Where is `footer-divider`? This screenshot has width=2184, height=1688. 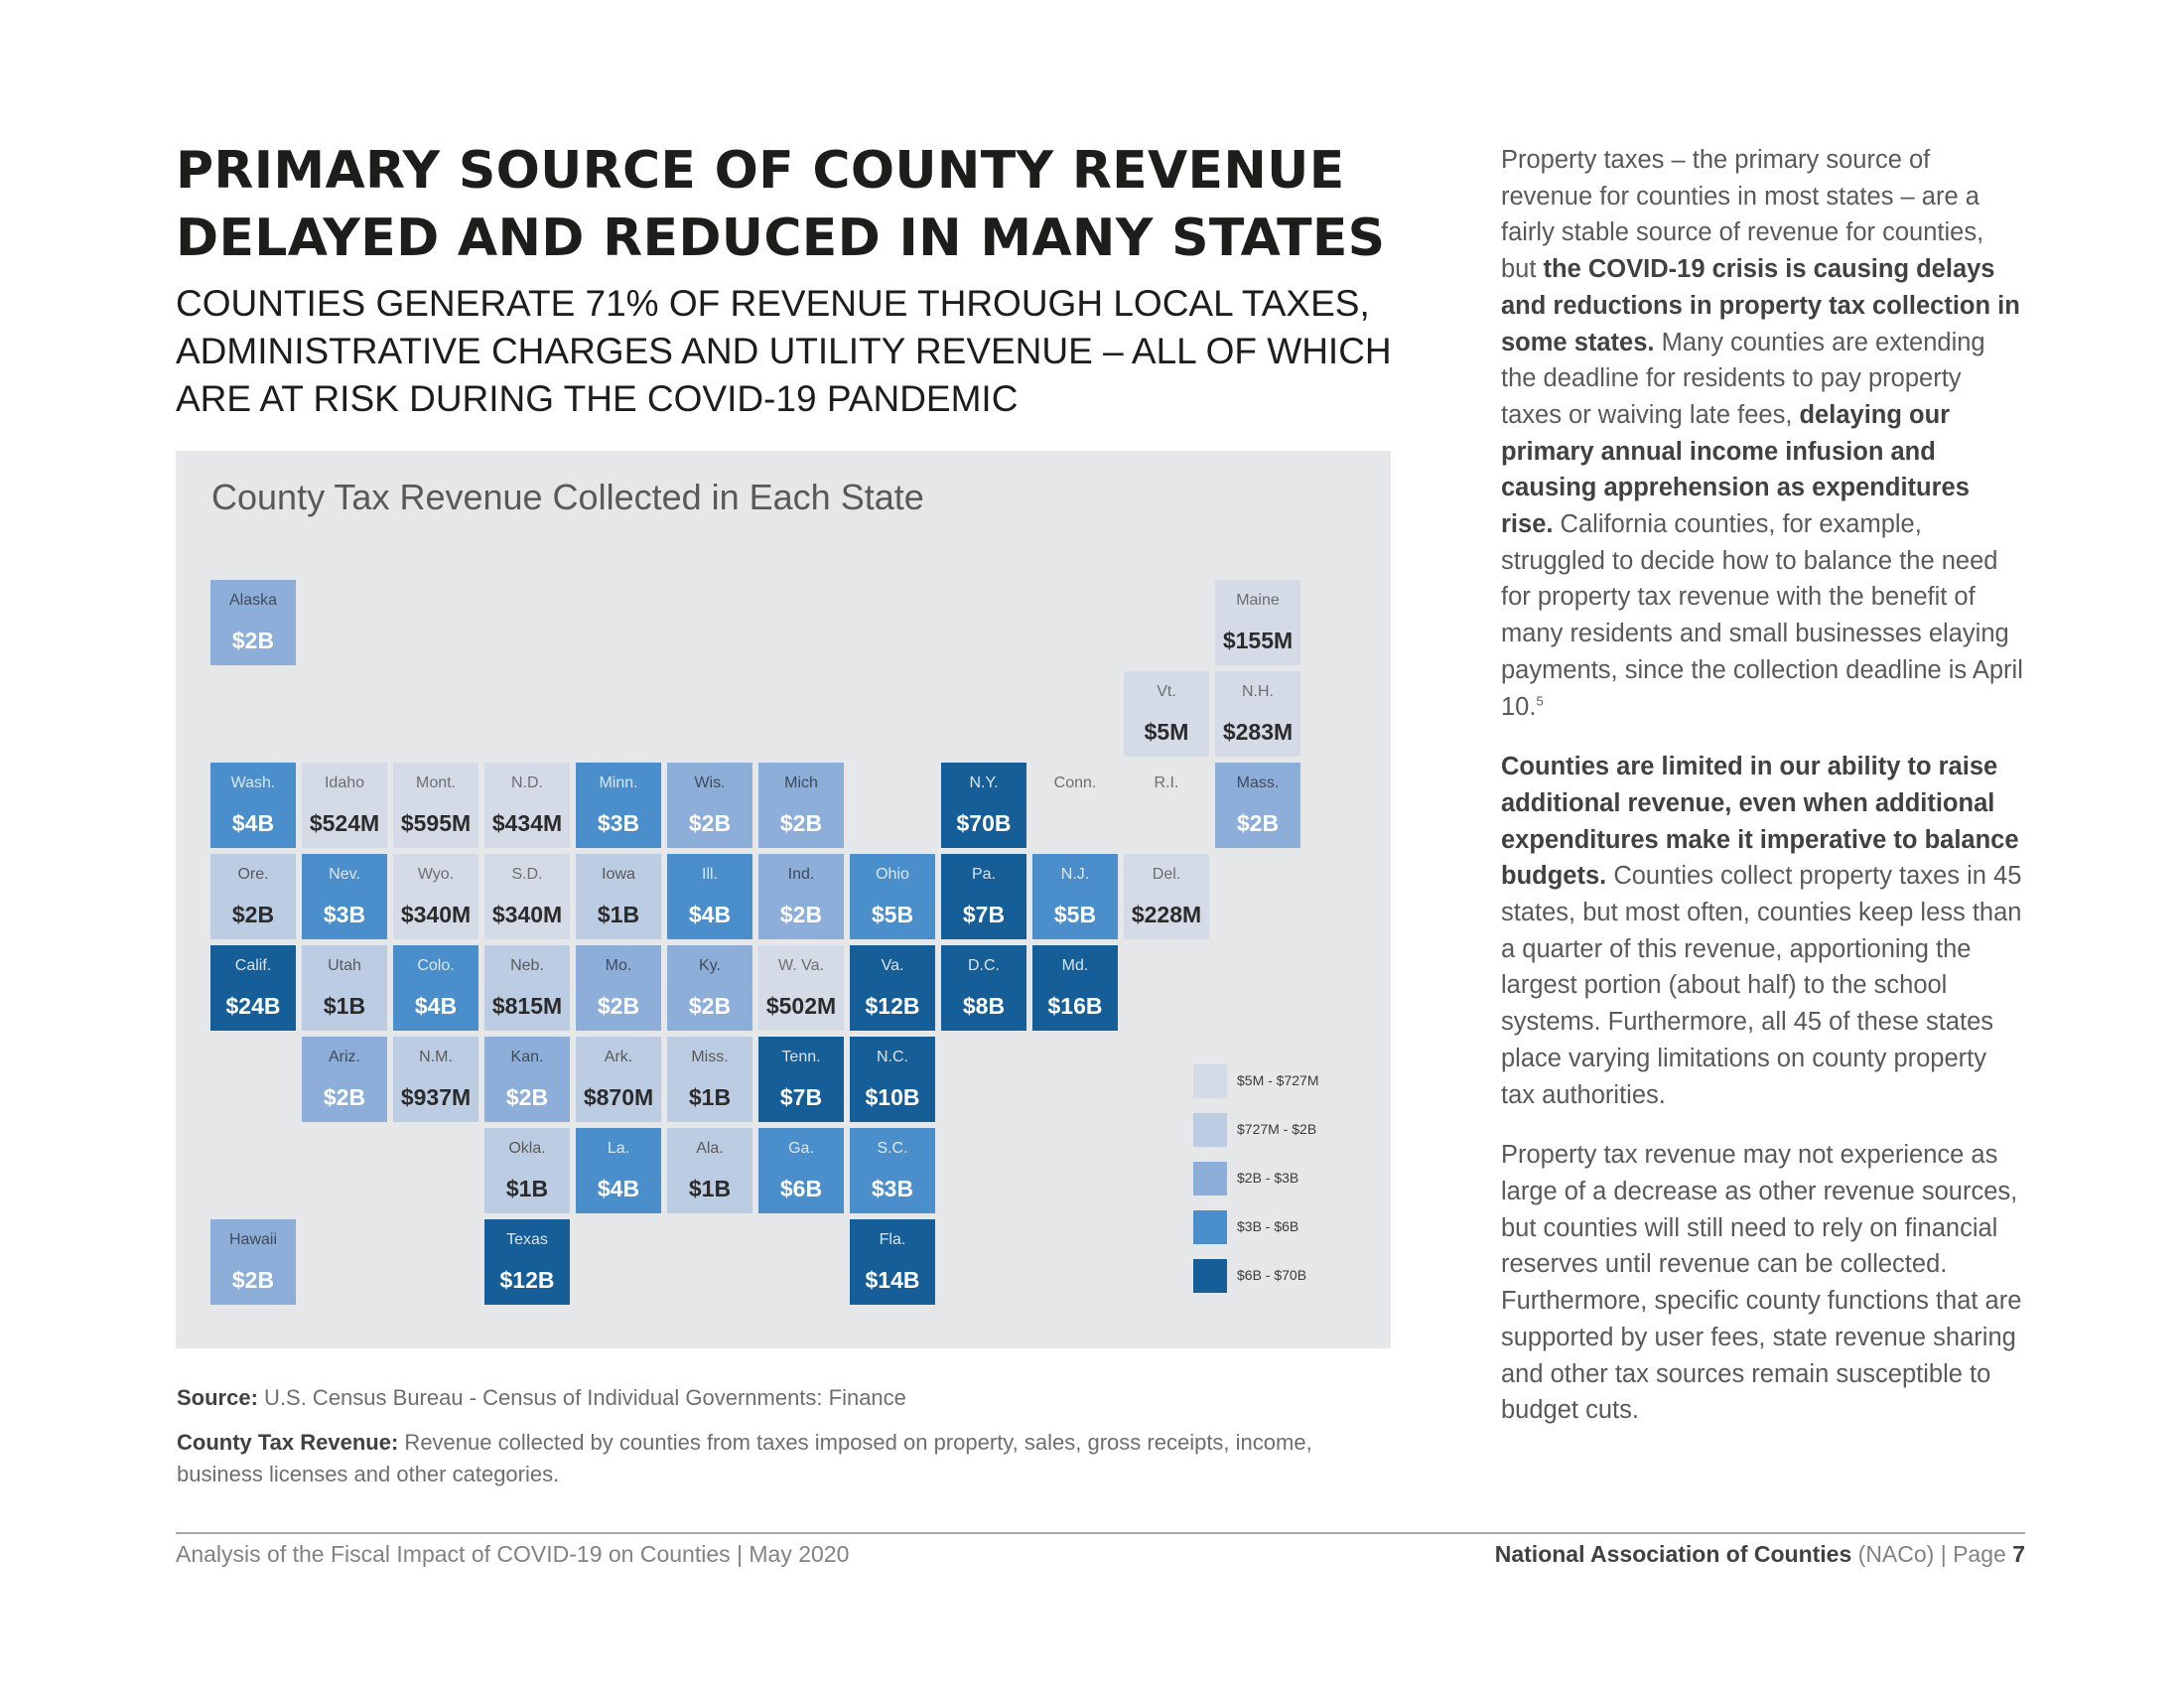 footer-divider is located at coordinates (1100, 1533).